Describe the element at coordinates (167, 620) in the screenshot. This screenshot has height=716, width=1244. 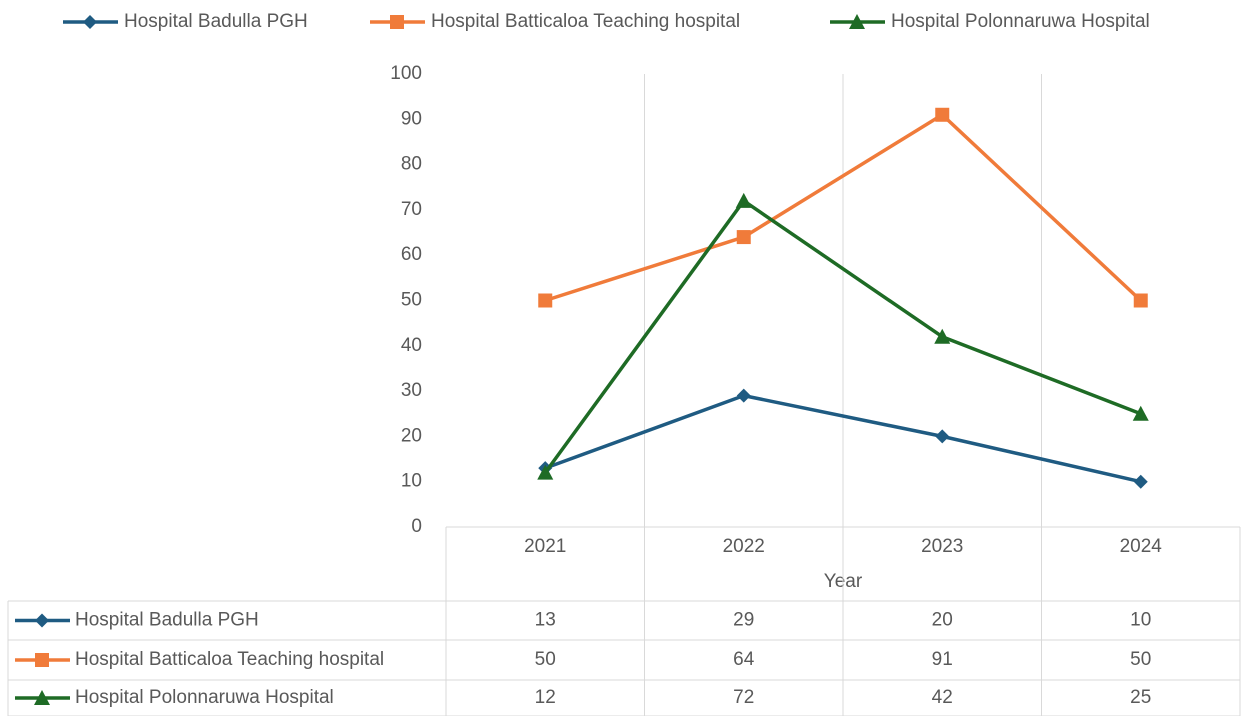
I see `table-row-label: Hospital Badulla PGH` at that location.